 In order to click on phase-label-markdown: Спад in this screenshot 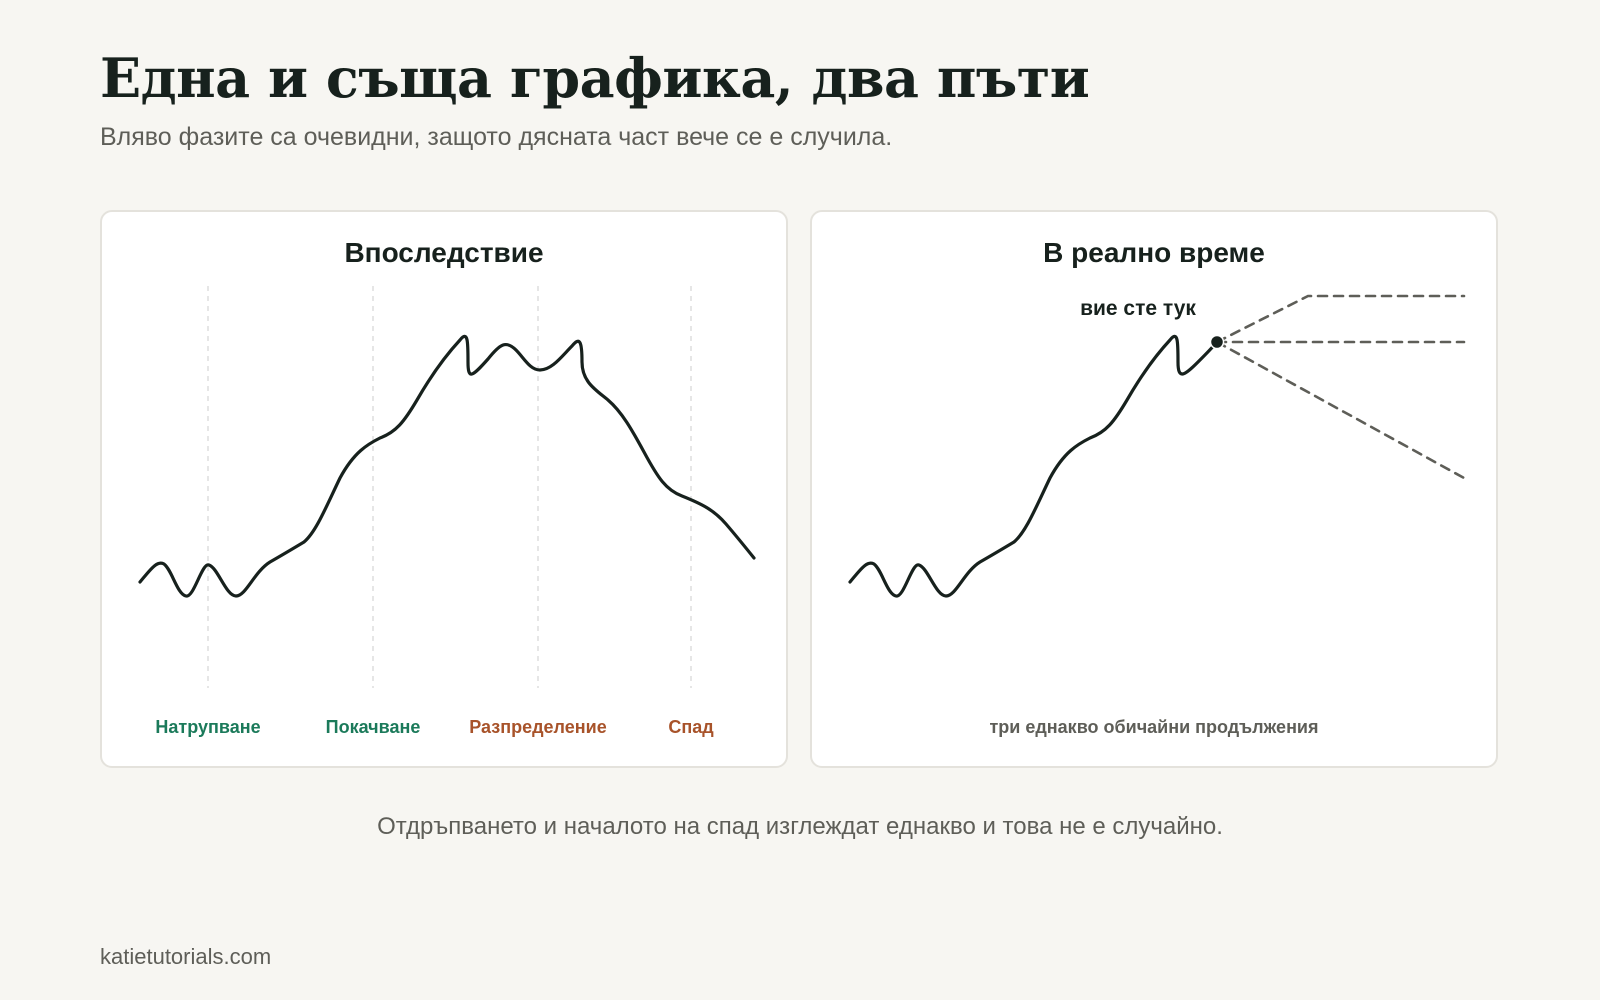, I will do `click(691, 727)`.